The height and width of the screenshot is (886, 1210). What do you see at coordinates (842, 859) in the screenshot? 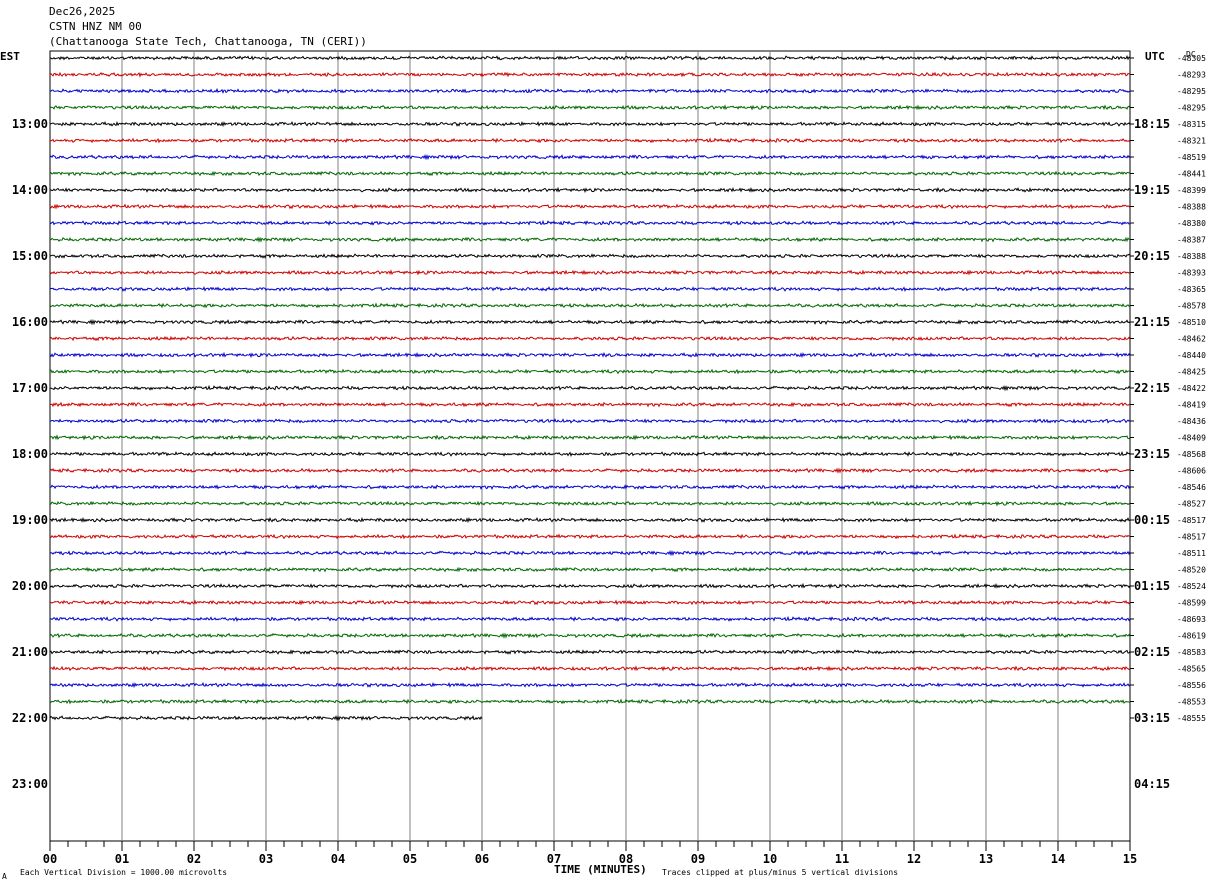
I see `x-tick-label: 11` at bounding box center [842, 859].